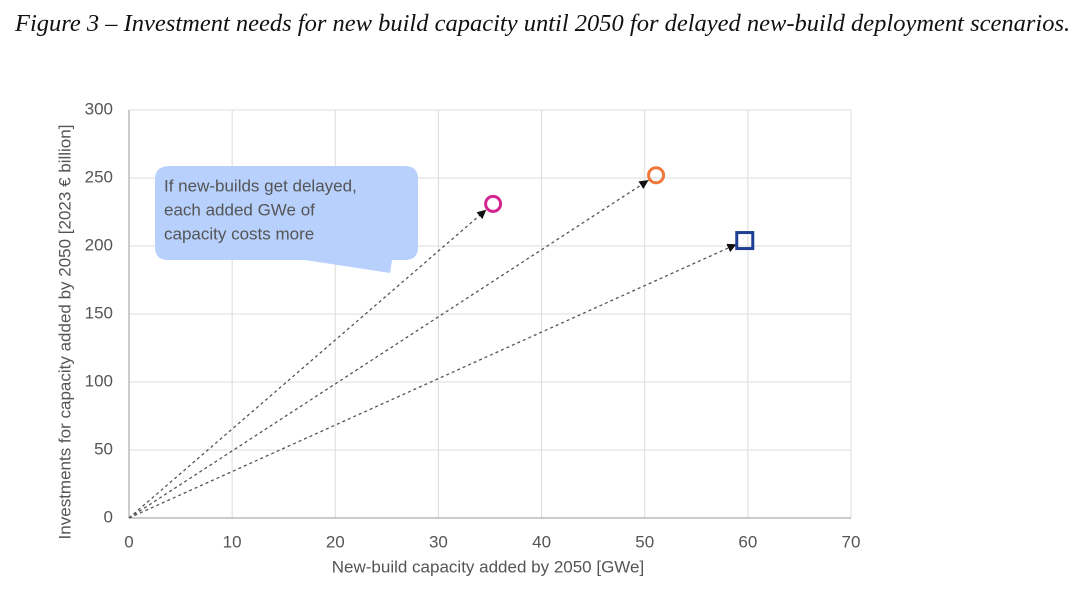 This screenshot has width=1080, height=594. I want to click on annotation: capacity costs more, so click(239, 233).